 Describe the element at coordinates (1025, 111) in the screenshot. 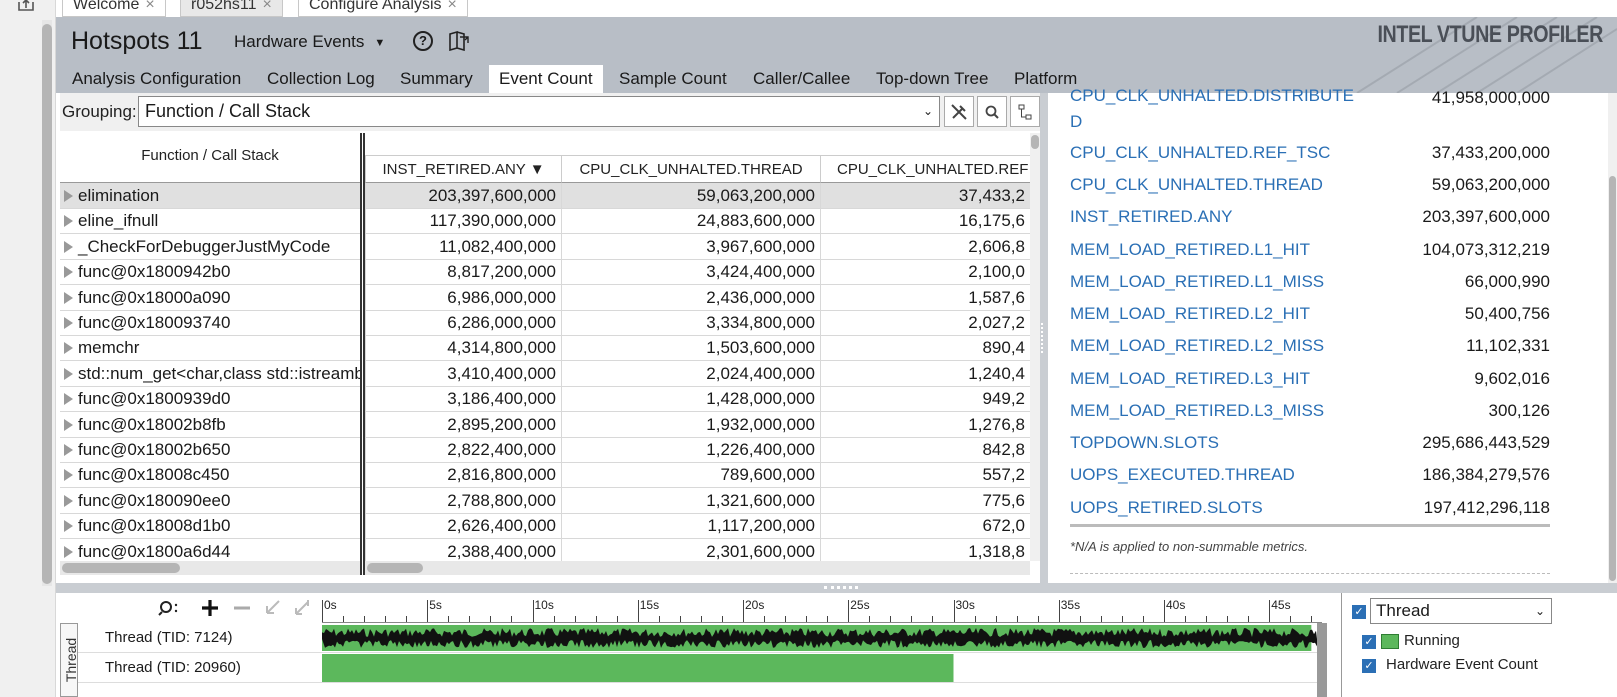

I see `call-stack-button` at that location.